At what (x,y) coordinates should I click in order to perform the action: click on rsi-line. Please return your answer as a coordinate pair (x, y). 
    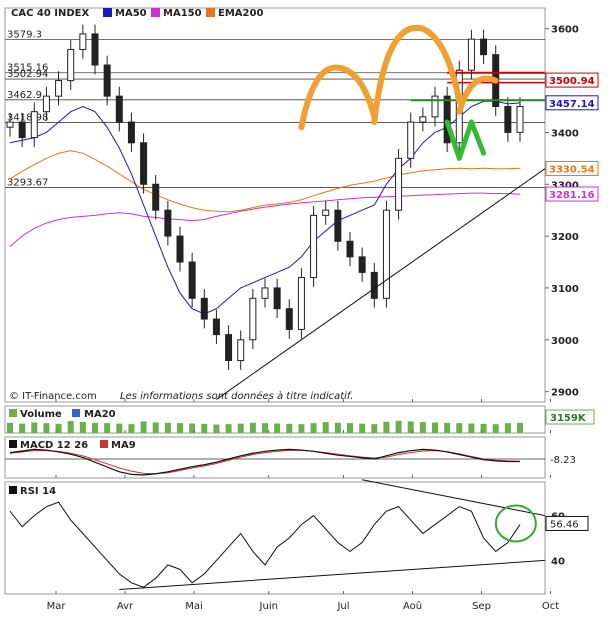
    Looking at the image, I should click on (265, 544).